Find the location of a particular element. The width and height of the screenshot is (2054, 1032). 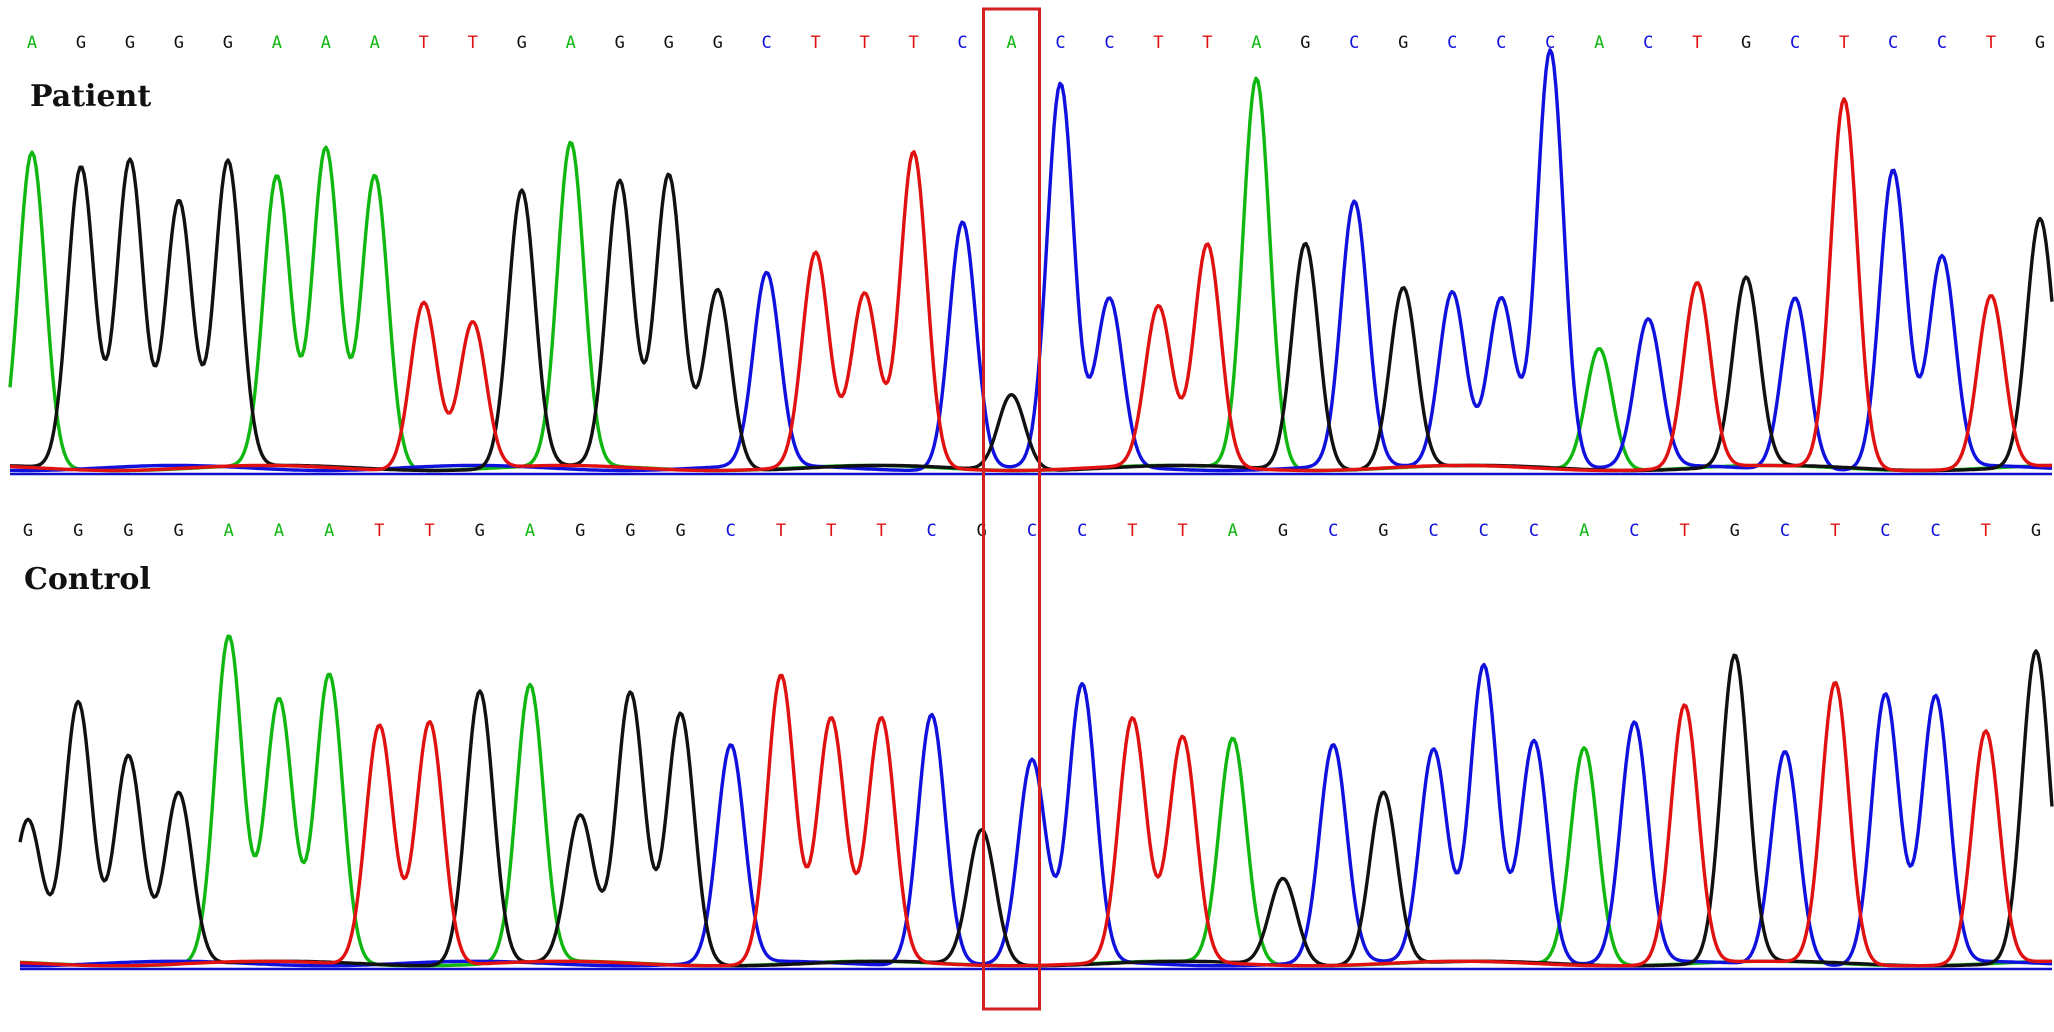

control-label: Control is located at coordinates (87, 579).